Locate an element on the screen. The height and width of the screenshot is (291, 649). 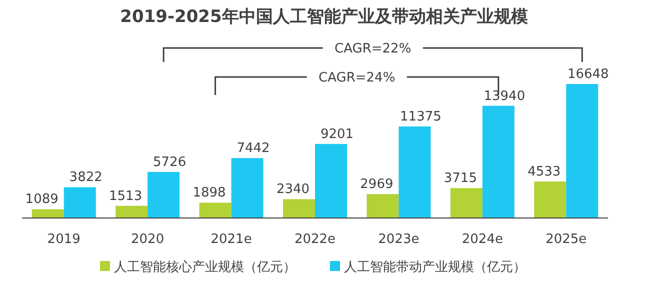
data-label: 13940 is located at coordinates (505, 96).